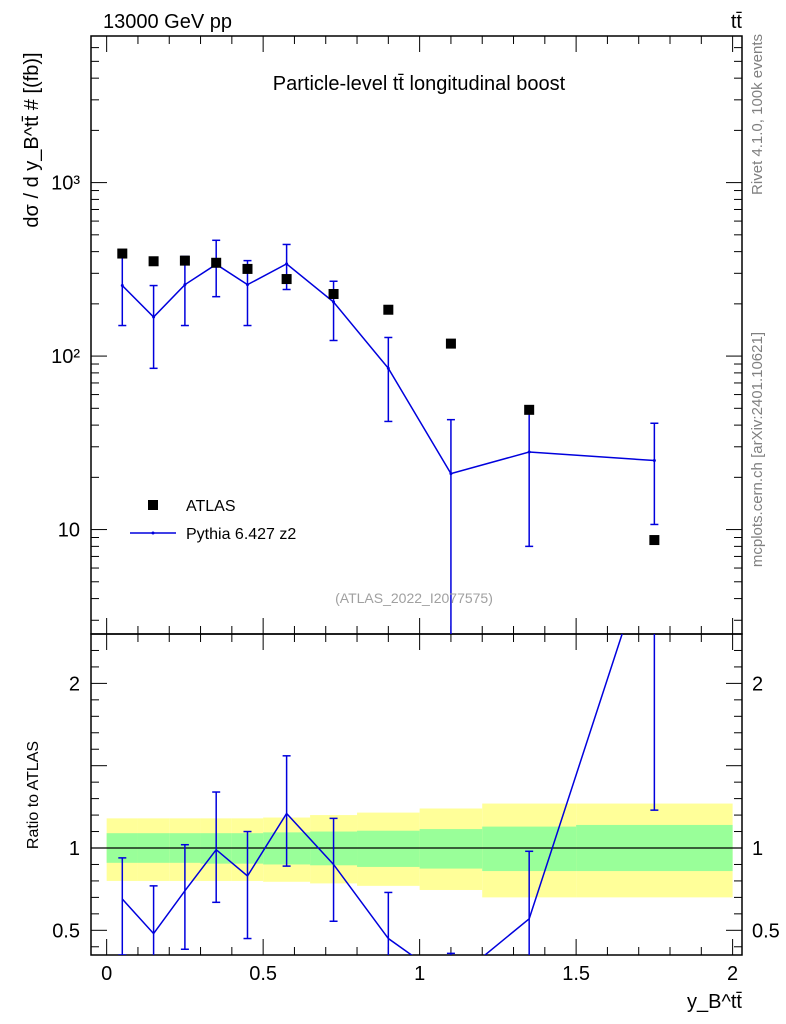  Describe the element at coordinates (737, 22) in the screenshot. I see `process-label: tt̄` at that location.